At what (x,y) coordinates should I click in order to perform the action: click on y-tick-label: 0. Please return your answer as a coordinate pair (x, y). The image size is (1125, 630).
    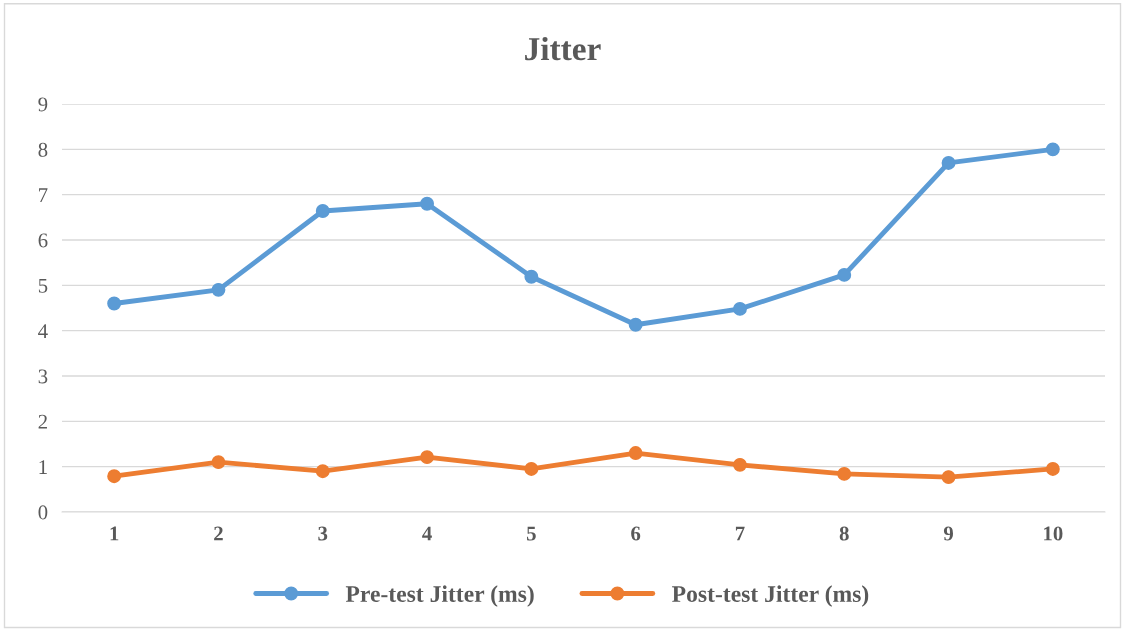
    Looking at the image, I should click on (43, 512).